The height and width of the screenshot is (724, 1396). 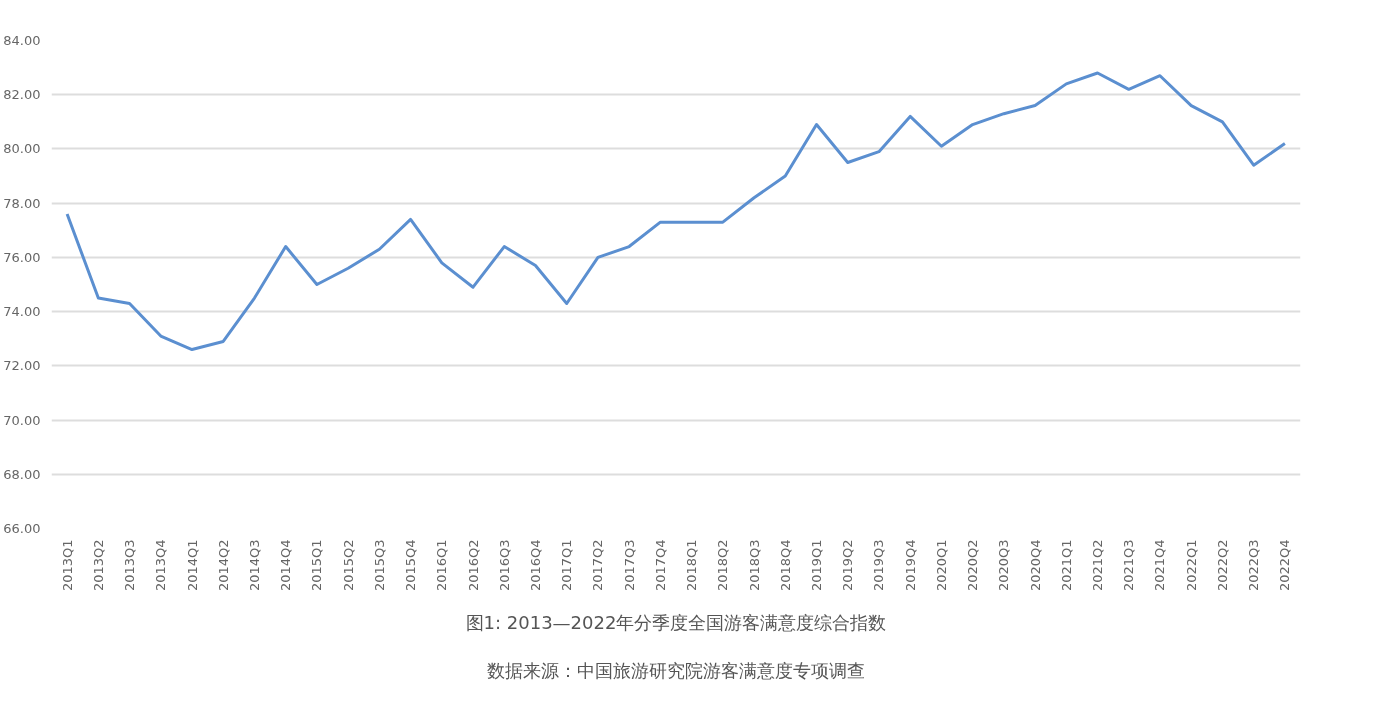 What do you see at coordinates (1160, 565) in the screenshot?
I see `x-tick-label: 2021Q4` at bounding box center [1160, 565].